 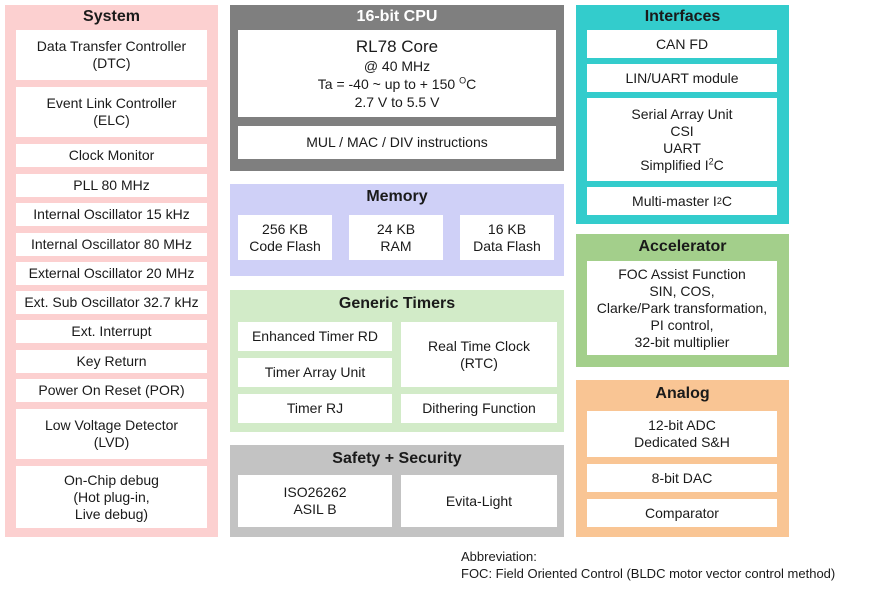 I want to click on timer-enhanced-rd: Enhanced Timer RD, so click(x=315, y=336).